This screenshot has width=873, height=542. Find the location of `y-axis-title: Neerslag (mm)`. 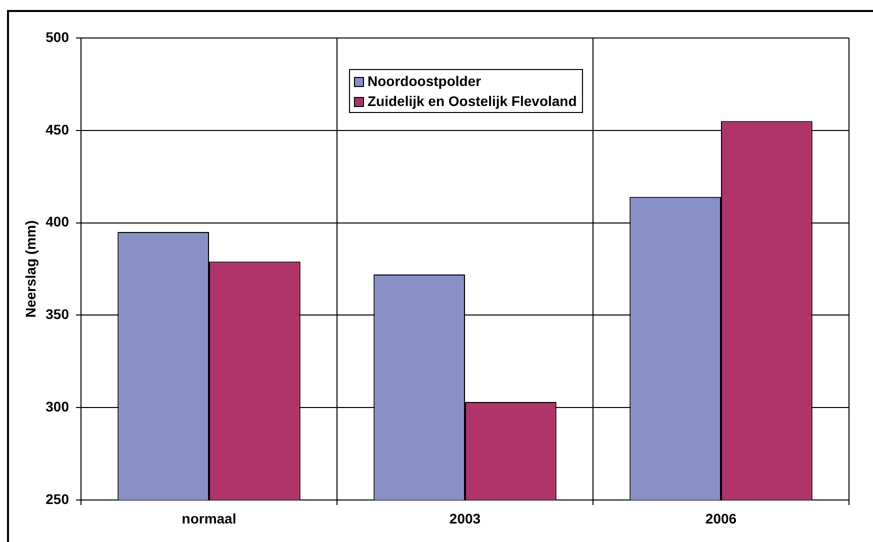

y-axis-title: Neerslag (mm) is located at coordinates (30, 269).